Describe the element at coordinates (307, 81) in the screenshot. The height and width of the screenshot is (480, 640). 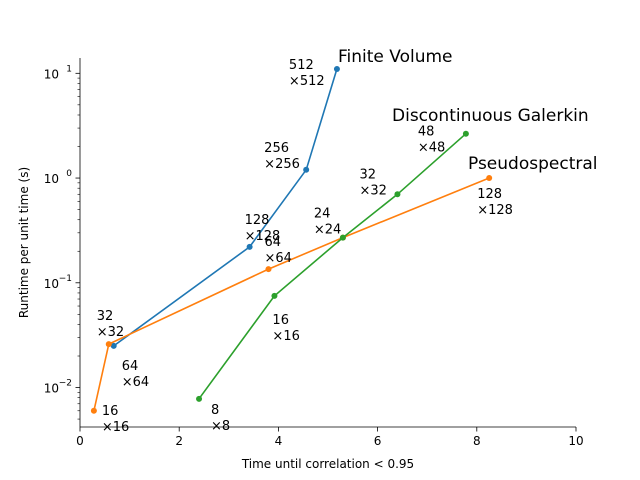
I see `point-annotation-line2: ×512` at that location.